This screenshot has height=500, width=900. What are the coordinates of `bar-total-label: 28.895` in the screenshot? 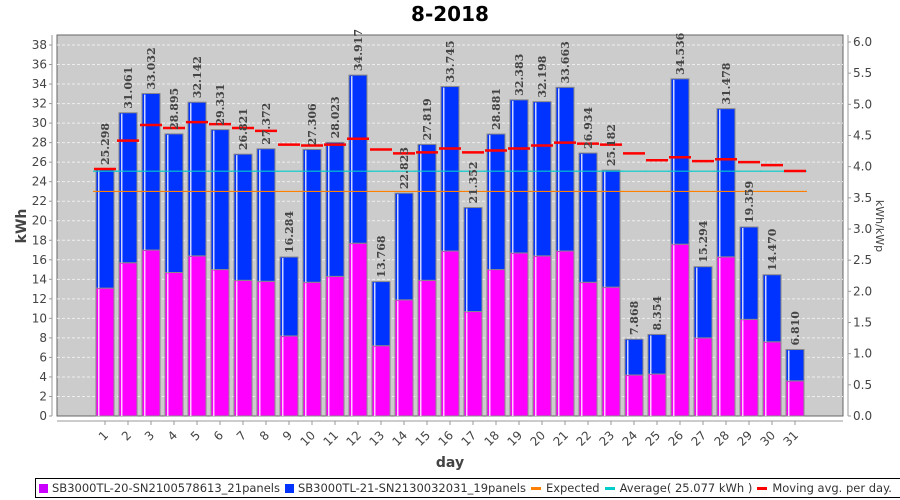 It's located at (174, 109).